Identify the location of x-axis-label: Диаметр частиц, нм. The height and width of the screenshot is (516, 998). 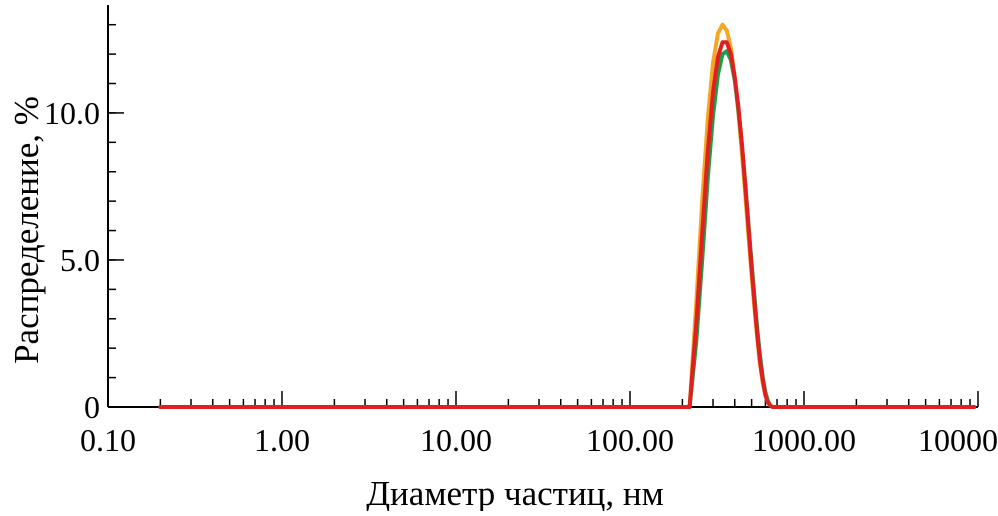
(515, 492).